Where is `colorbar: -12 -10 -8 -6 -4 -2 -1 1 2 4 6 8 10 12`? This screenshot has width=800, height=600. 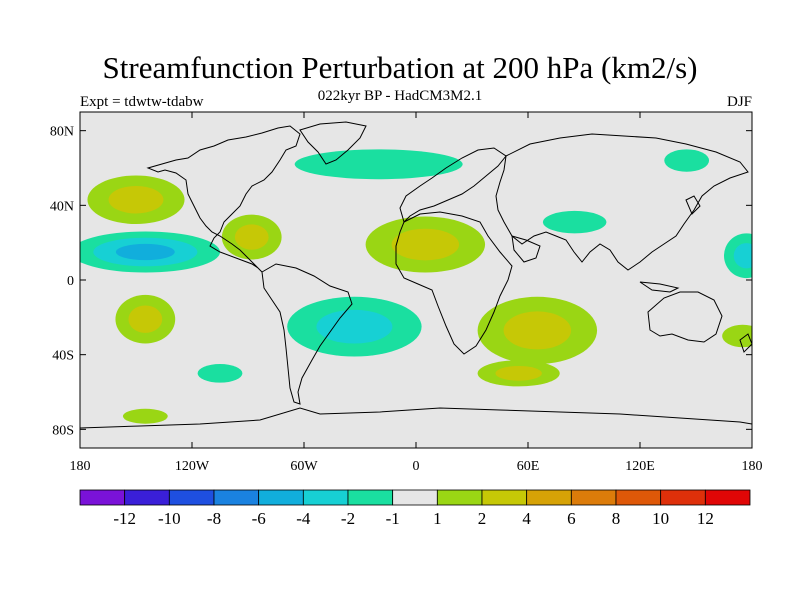 colorbar: -12 -10 -8 -6 -4 -2 -1 1 2 4 6 8 10 12 is located at coordinates (415, 508).